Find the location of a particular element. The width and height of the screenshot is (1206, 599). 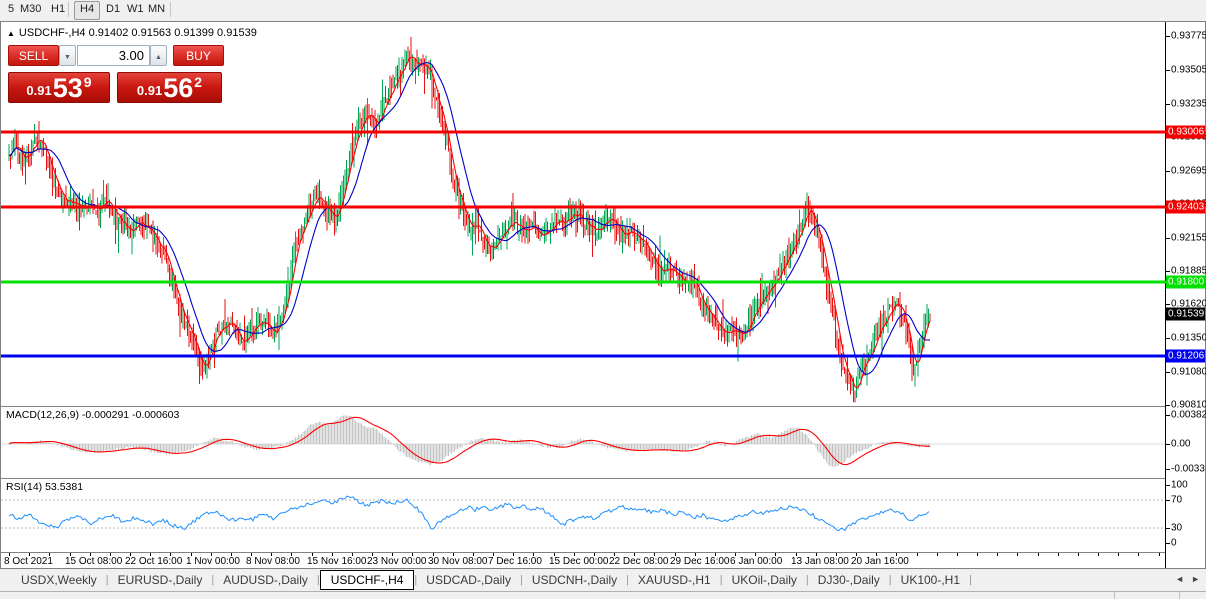

volume-increase-button: ▲ is located at coordinates (158, 55).